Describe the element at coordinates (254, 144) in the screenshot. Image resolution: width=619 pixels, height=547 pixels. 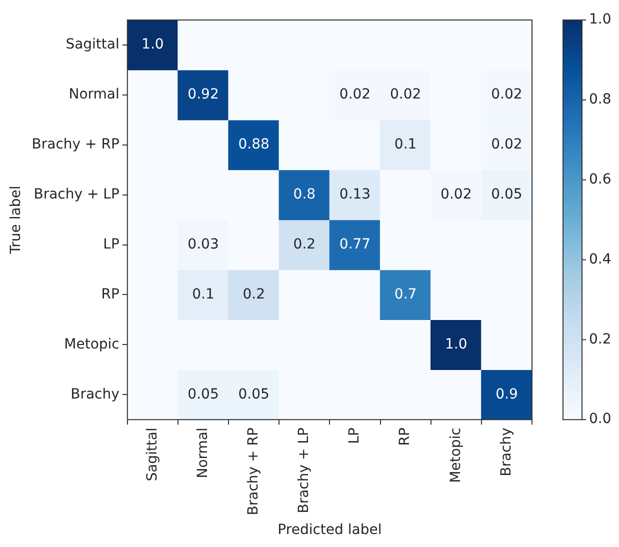
I see `data-label: 0.88` at that location.